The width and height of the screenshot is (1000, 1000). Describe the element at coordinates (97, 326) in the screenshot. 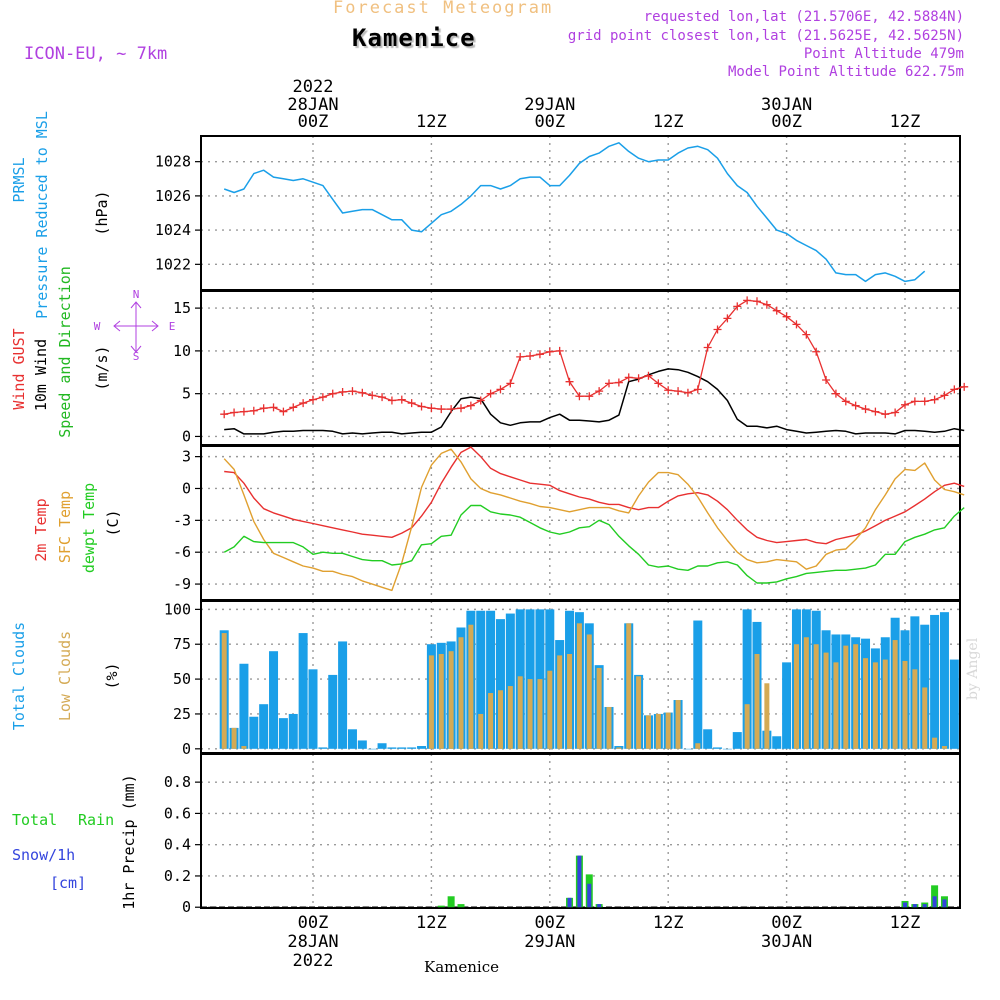

I see `compass-w: W` at that location.